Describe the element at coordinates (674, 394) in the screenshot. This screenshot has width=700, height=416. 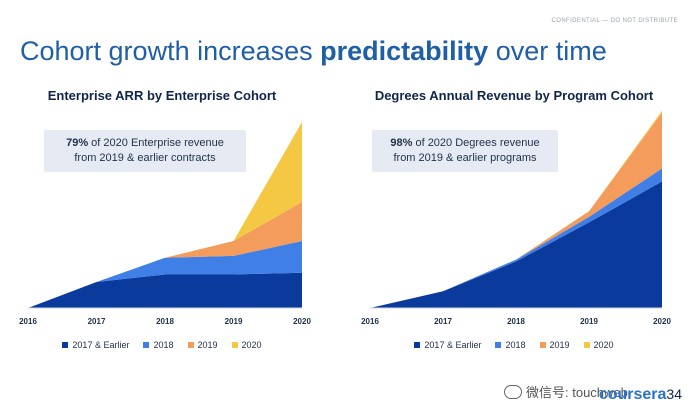
I see `page-number: 34` at that location.